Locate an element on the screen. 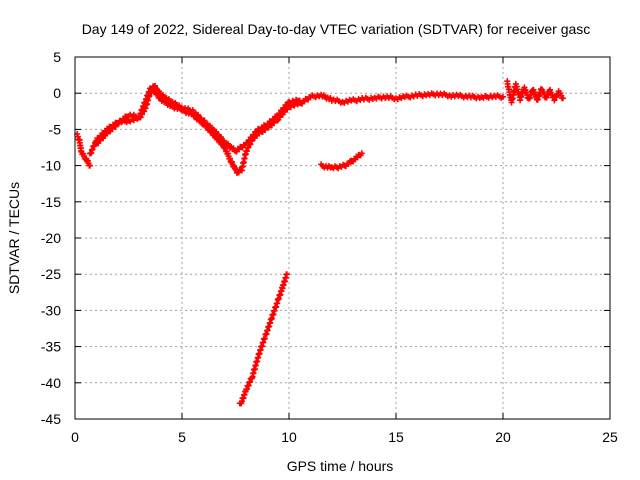 This screenshot has height=480, width=640. series-mid-arc is located at coordinates (341, 161).